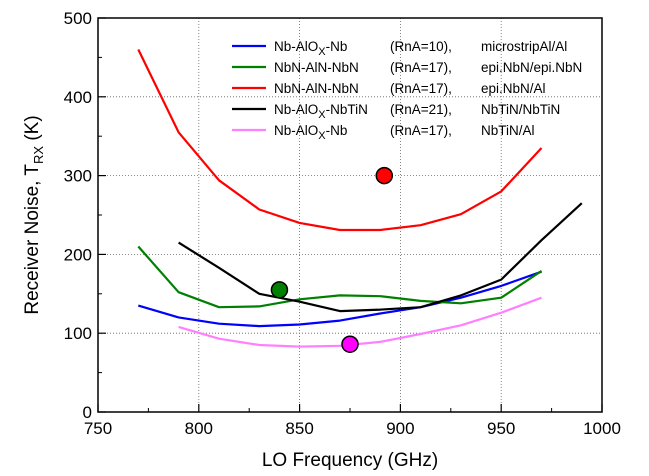  What do you see at coordinates (32, 130) in the screenshot?
I see `y-axis-title-unit: (K)` at bounding box center [32, 130].